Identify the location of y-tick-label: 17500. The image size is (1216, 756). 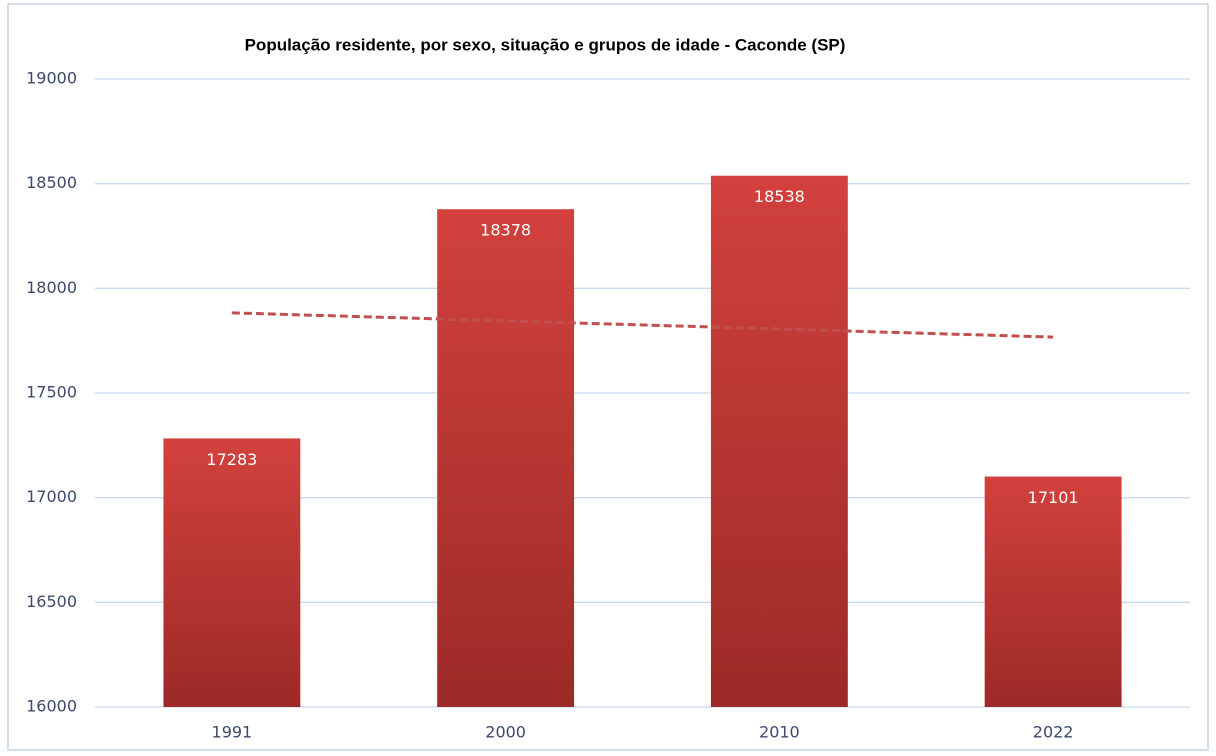
(51, 392).